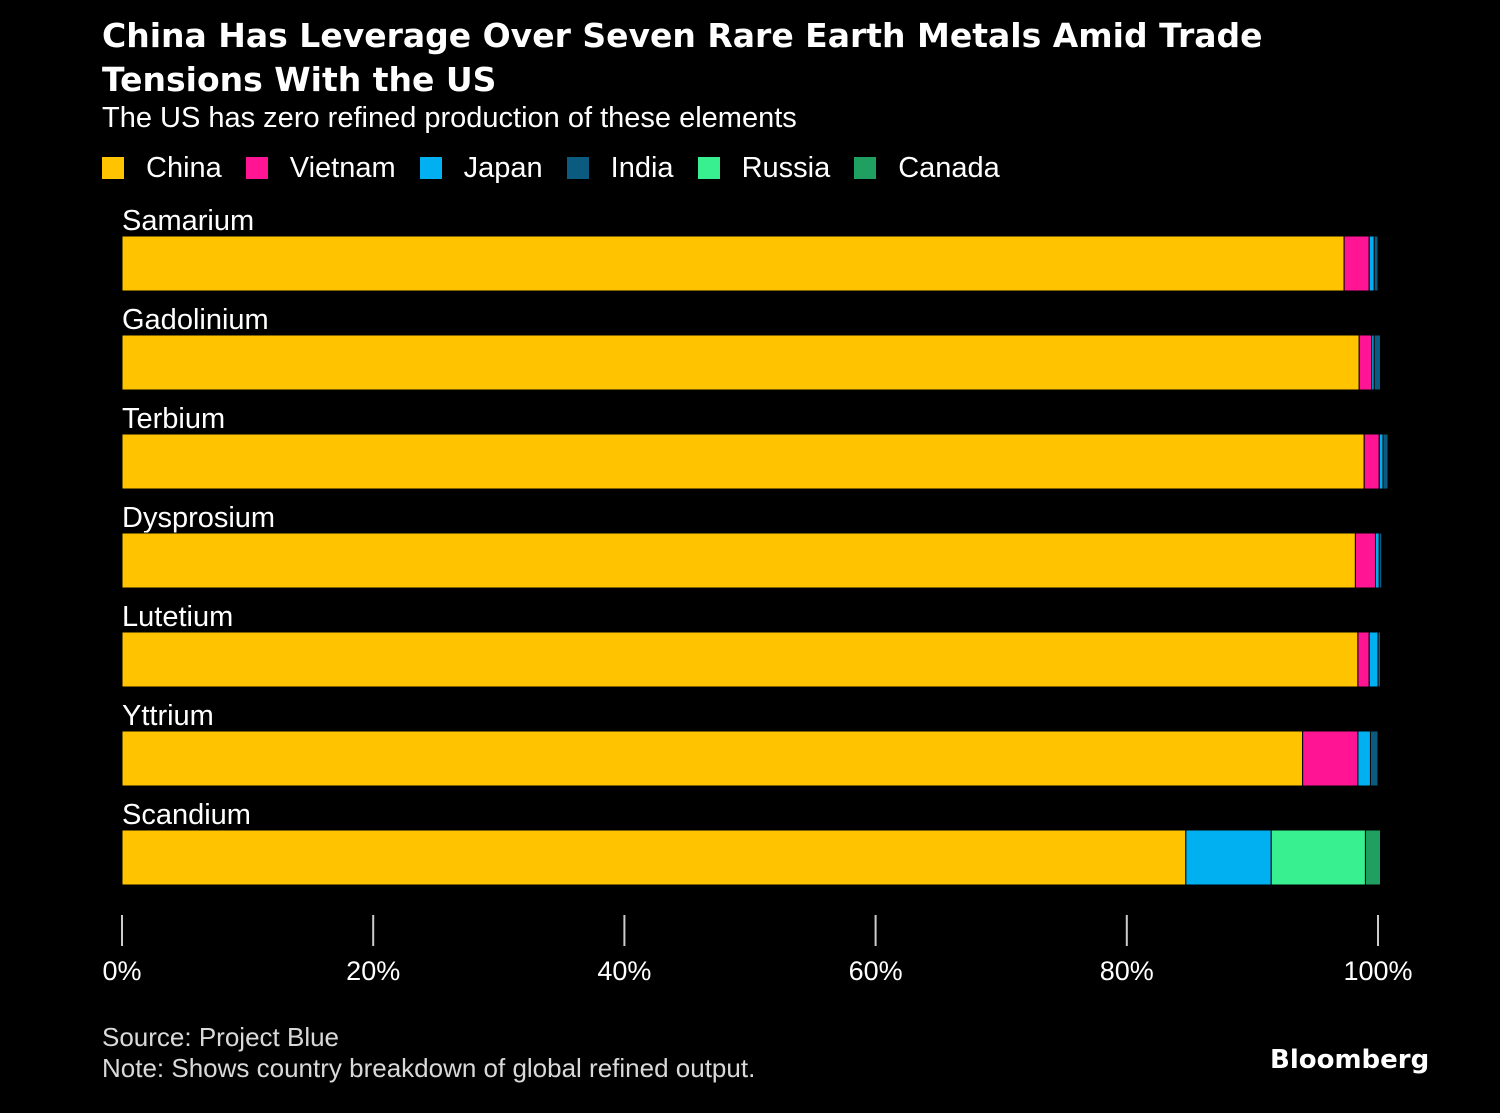 This screenshot has width=1500, height=1113. I want to click on x-tick-label: 40%, so click(624, 971).